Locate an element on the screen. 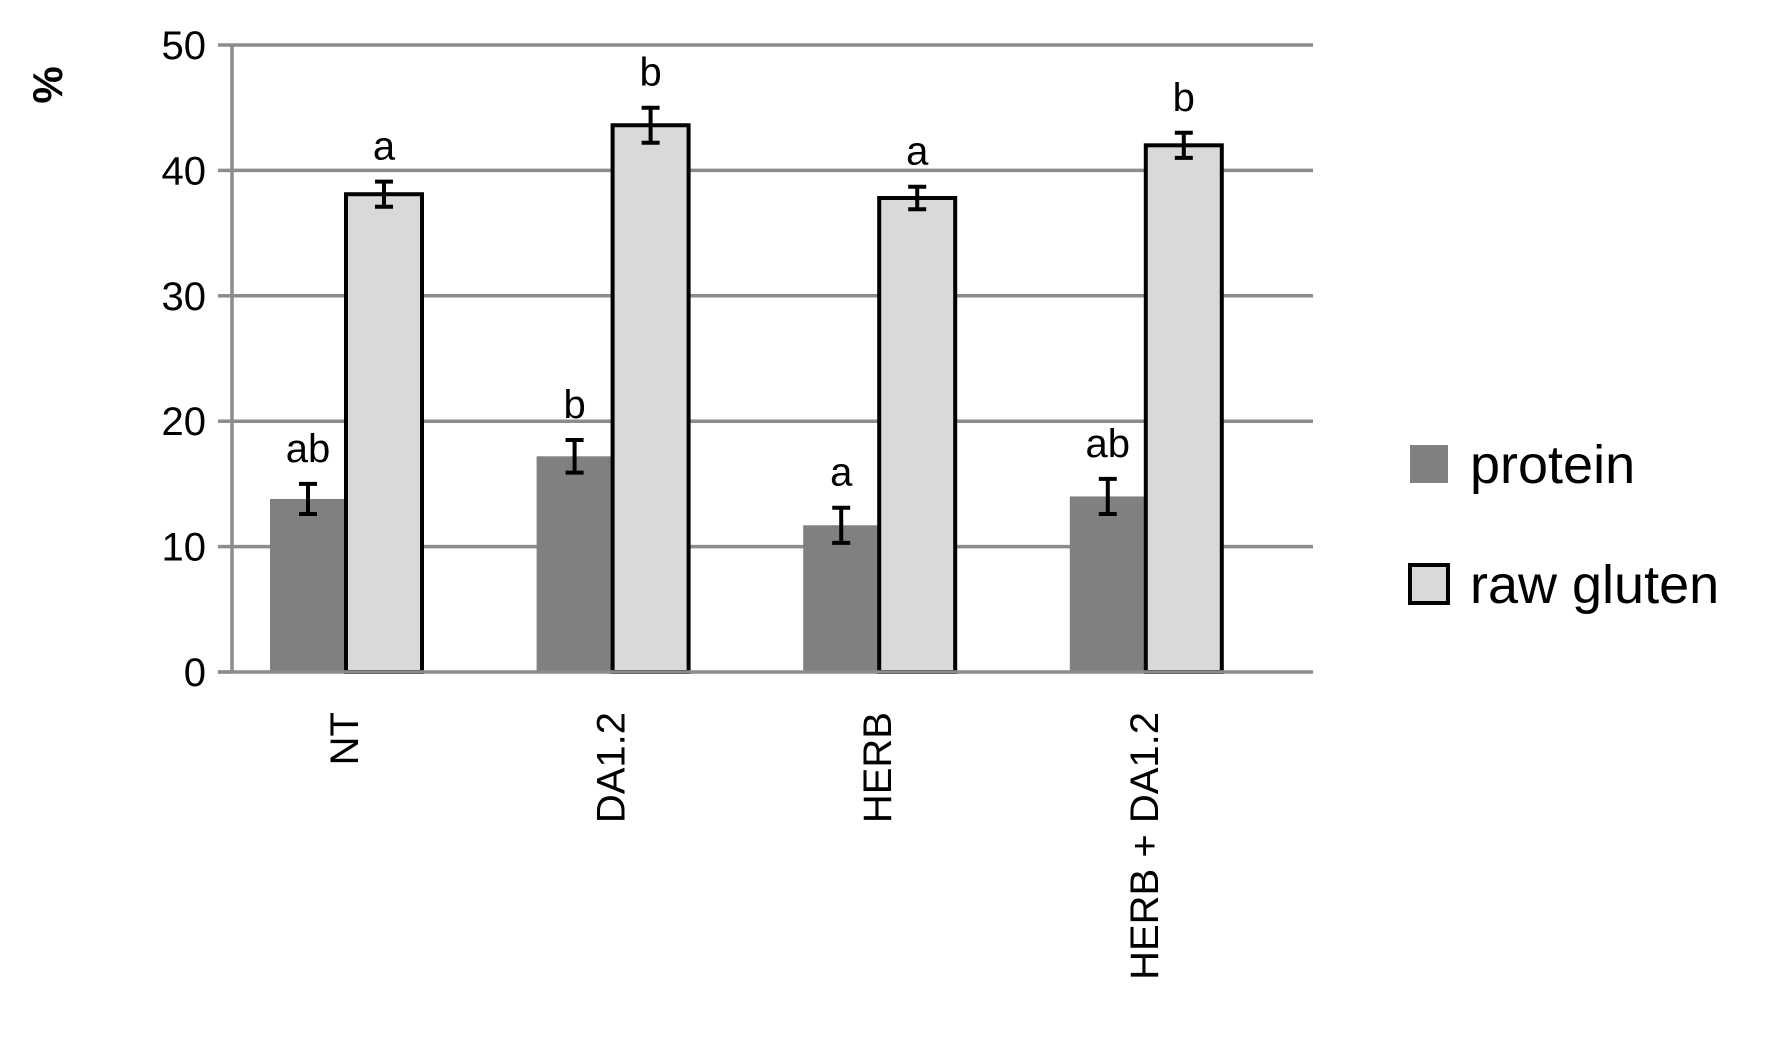 The height and width of the screenshot is (1048, 1775). x-tick-label: HERB is located at coordinates (878, 767).